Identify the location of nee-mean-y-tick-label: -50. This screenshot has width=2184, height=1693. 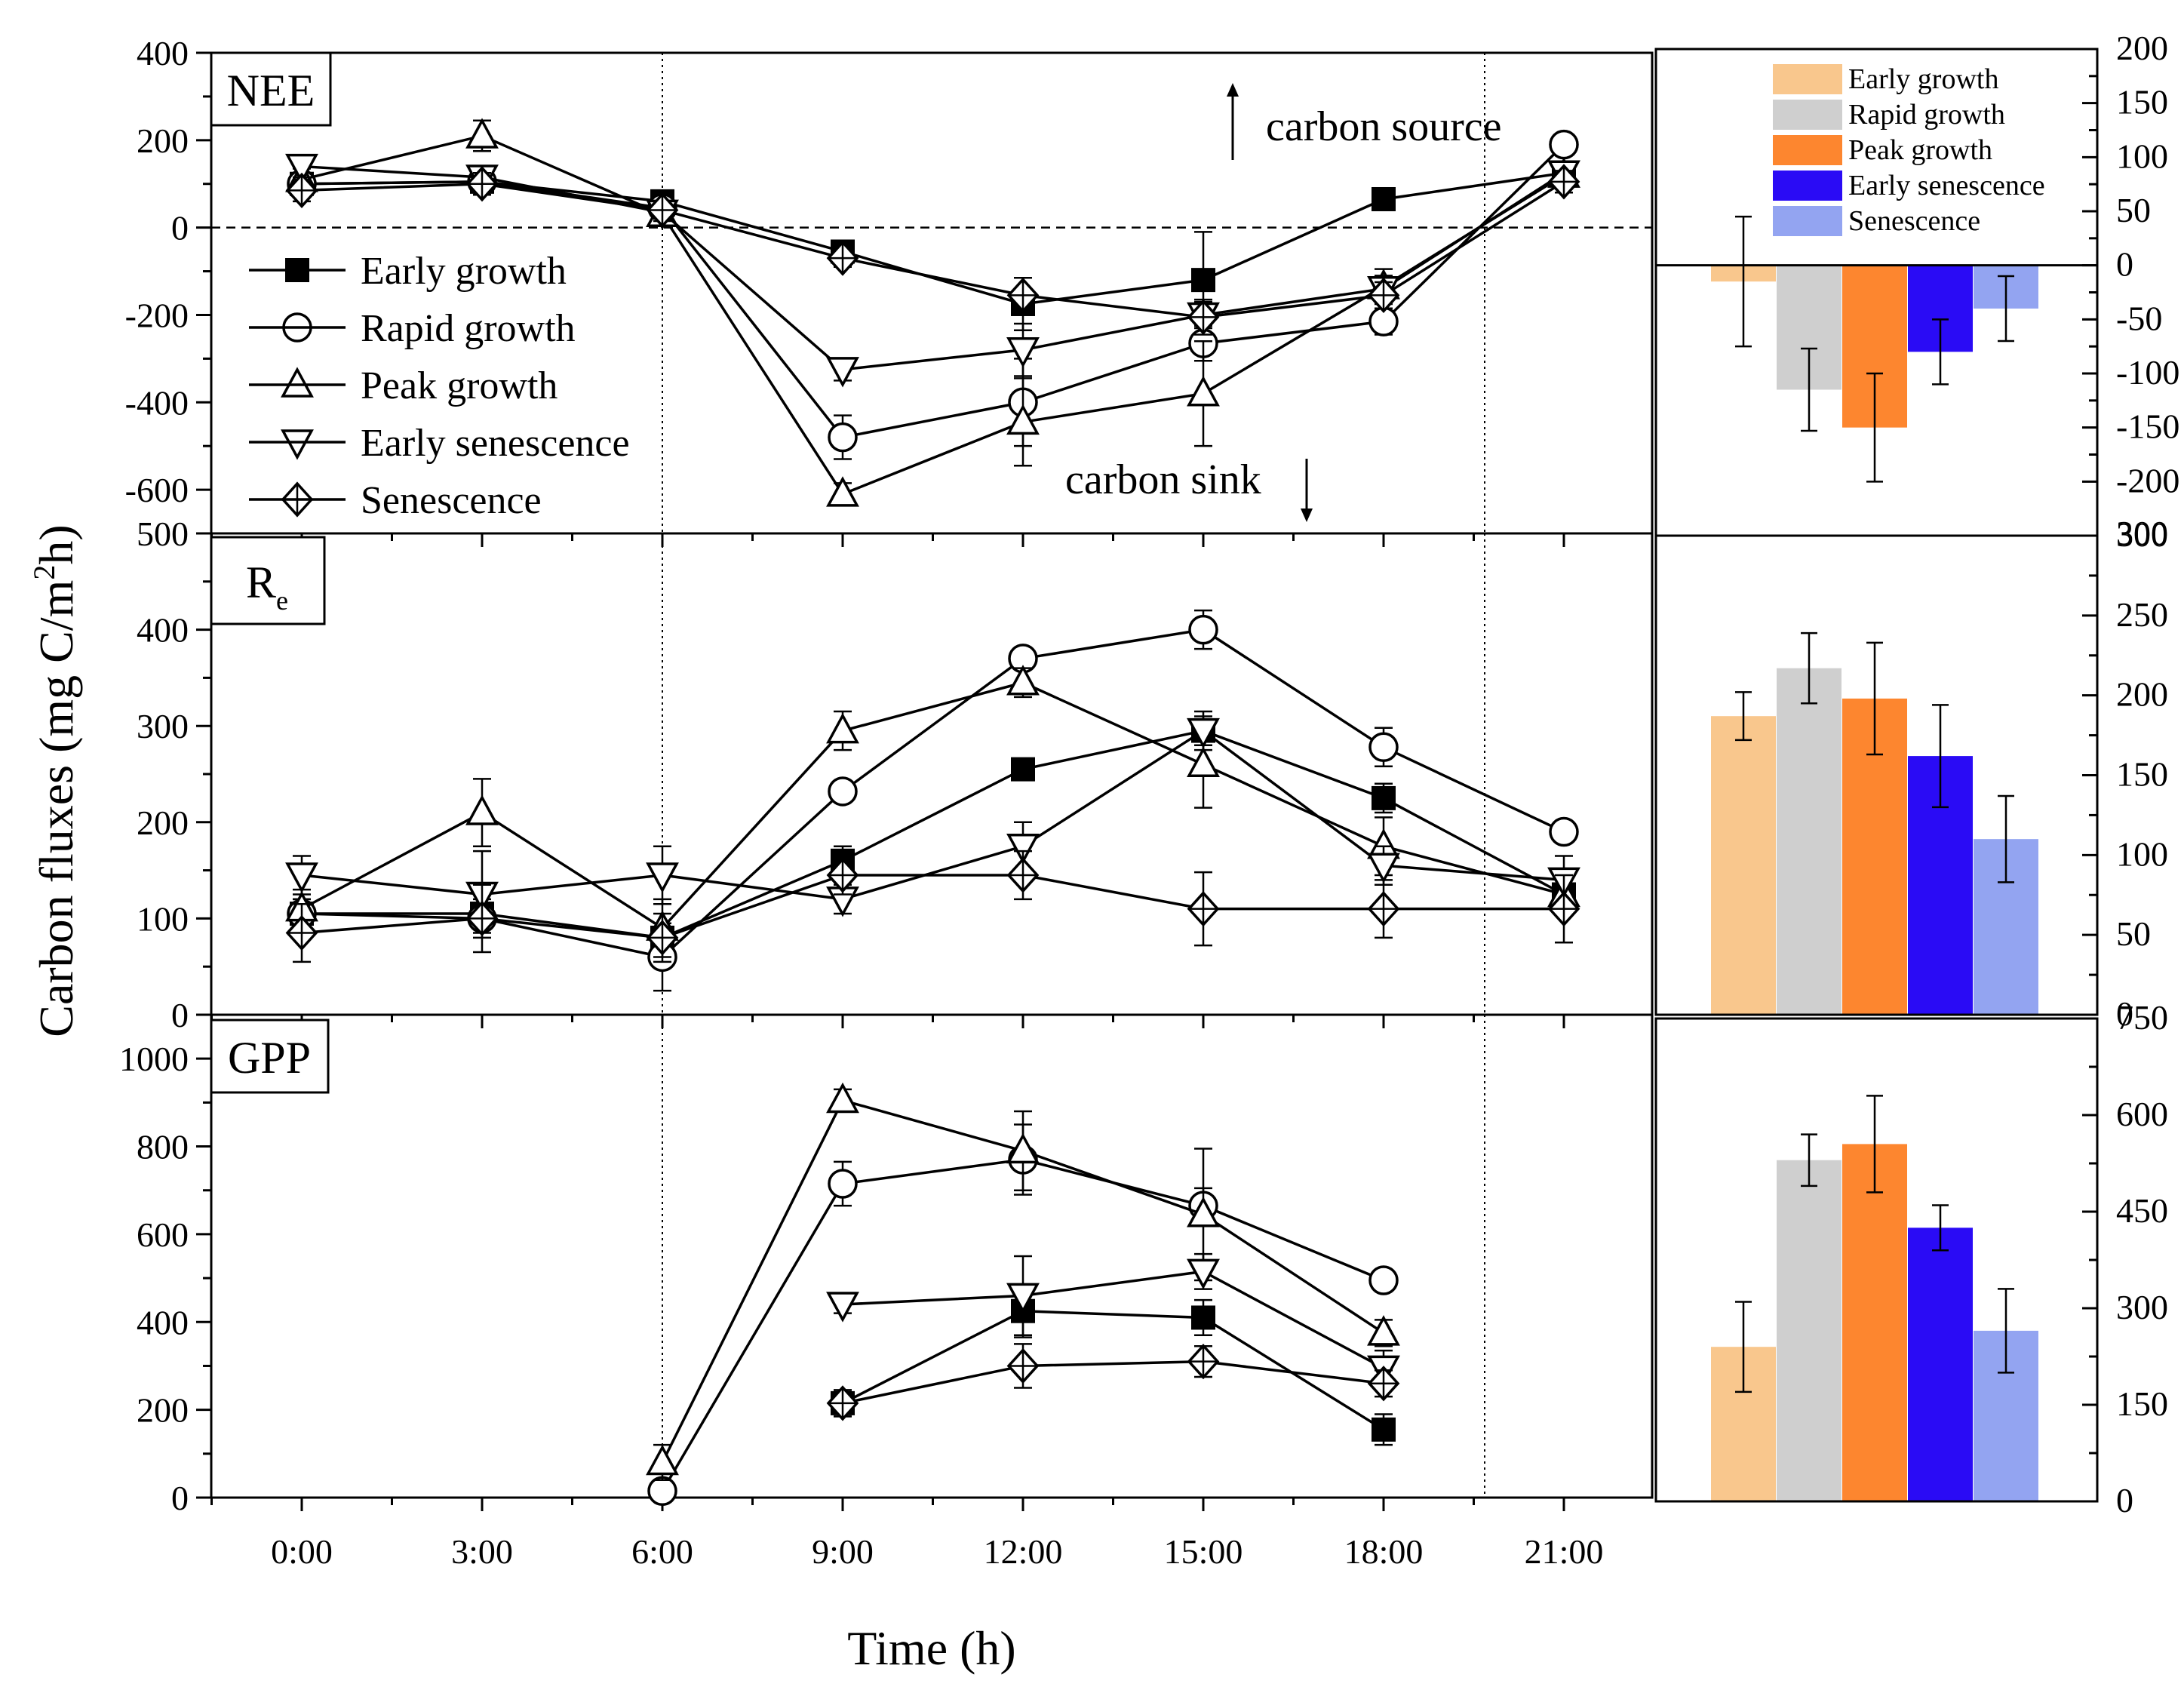
(2139, 318).